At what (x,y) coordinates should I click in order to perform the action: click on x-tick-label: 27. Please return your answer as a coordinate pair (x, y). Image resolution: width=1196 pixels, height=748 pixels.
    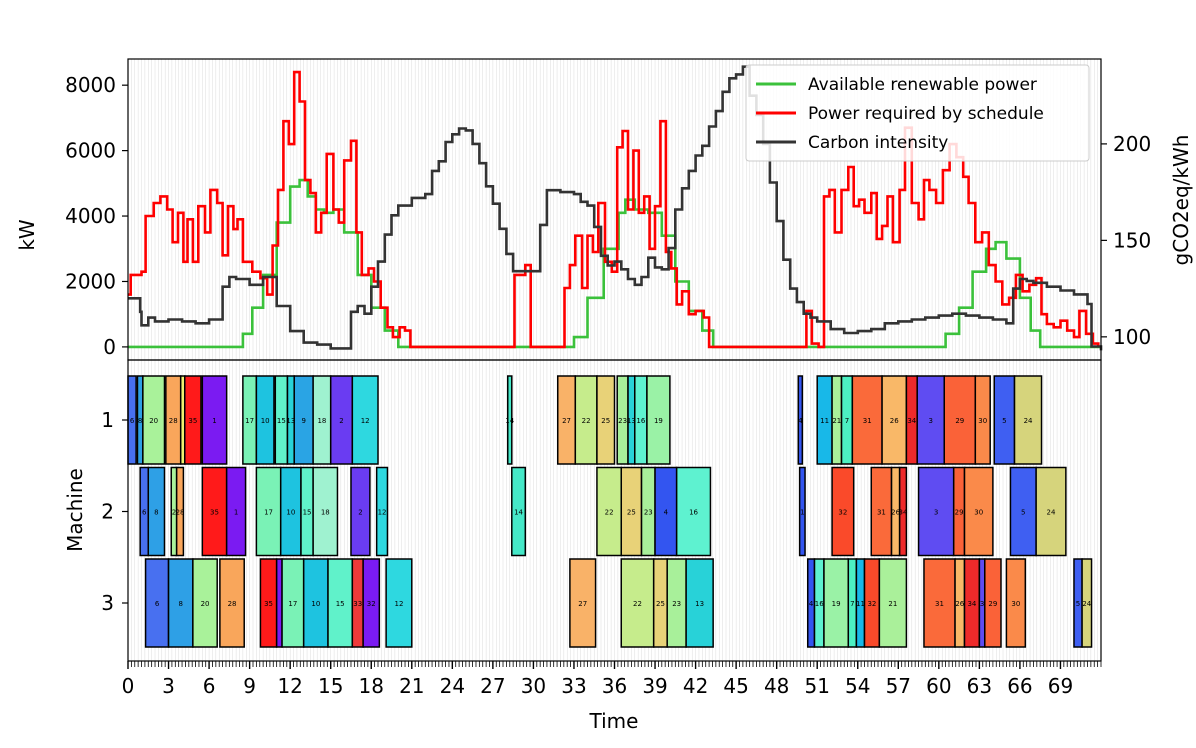
    Looking at the image, I should click on (492, 686).